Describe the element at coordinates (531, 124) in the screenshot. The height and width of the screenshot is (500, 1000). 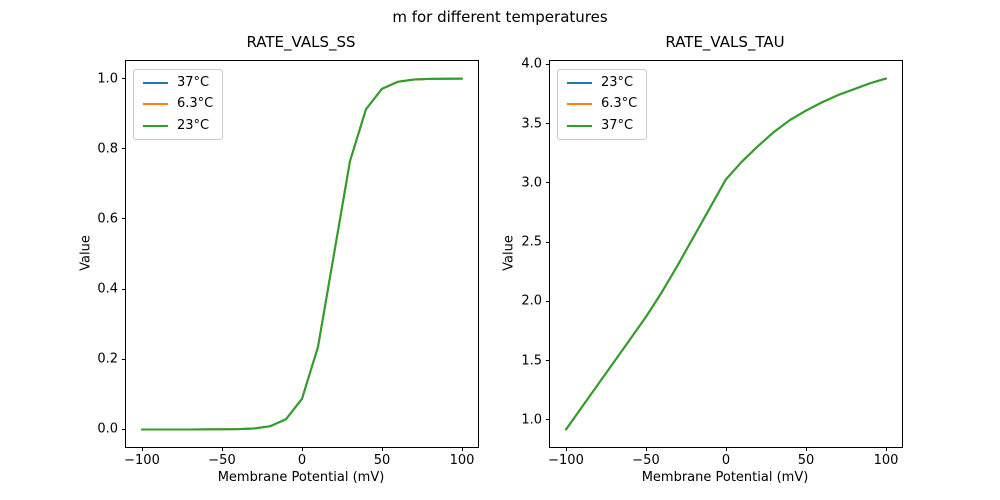
I see `y-tick-label: 3.5` at that location.